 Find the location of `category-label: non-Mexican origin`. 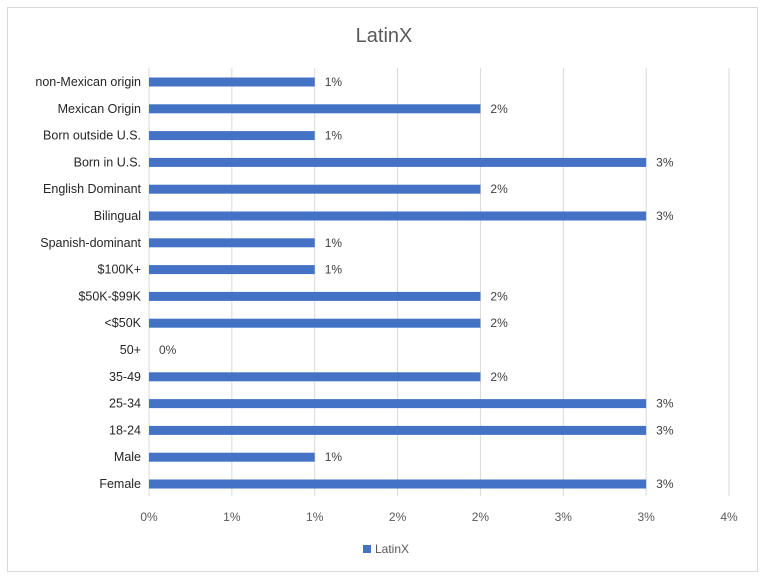

category-label: non-Mexican origin is located at coordinates (88, 82).